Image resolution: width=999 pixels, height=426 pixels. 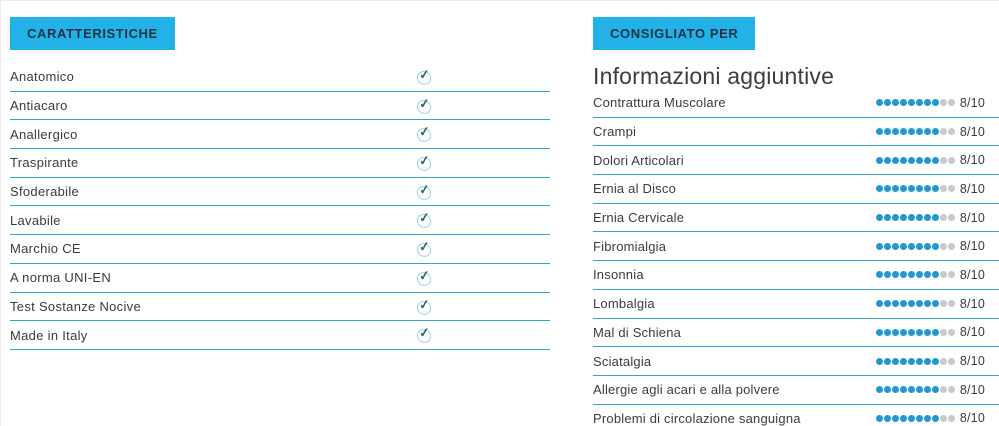 I want to click on rating-label: Problemi di circolazione sanguigna, so click(x=697, y=418).